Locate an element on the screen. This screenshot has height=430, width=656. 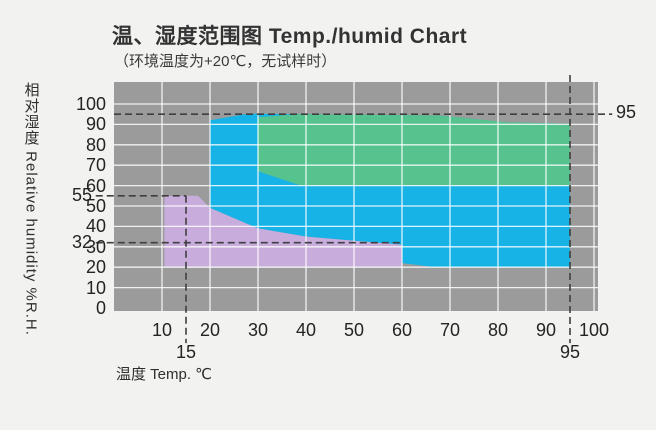
x-tick-label: 100 is located at coordinates (594, 330).